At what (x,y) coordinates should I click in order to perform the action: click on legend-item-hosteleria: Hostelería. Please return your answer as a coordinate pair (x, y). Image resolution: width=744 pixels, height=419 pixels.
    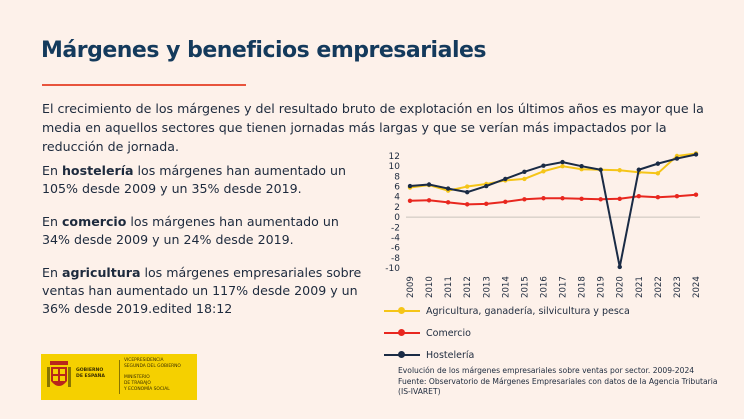
    Looking at the image, I should click on (507, 355).